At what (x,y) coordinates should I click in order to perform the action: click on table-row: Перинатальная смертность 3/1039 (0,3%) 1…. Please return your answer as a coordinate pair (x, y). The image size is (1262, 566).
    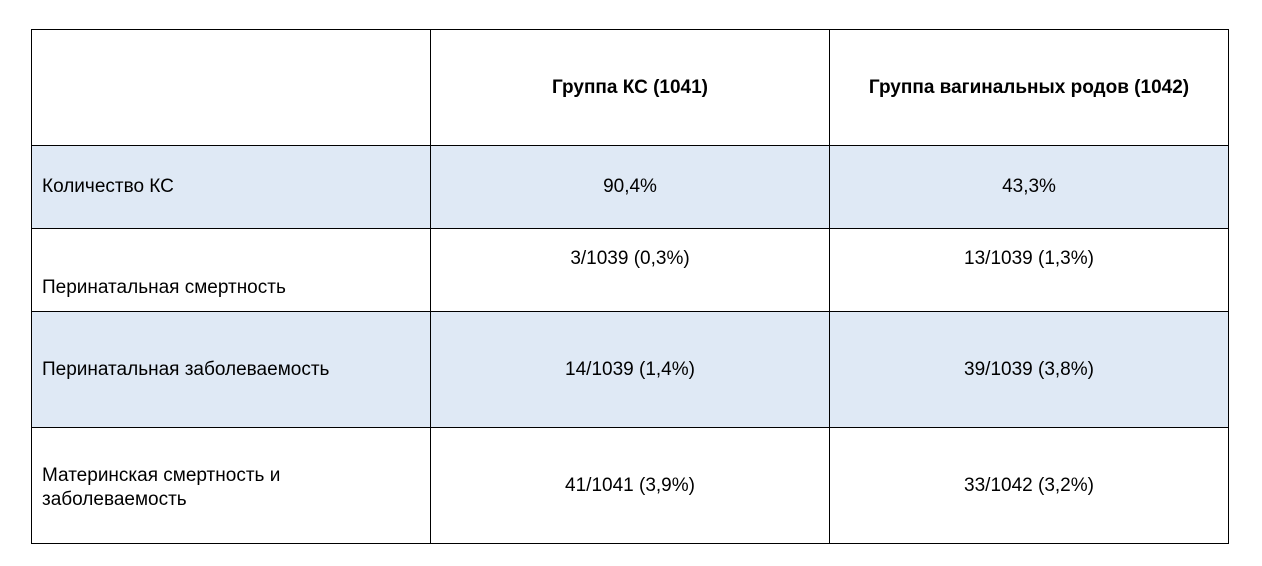
    Looking at the image, I should click on (630, 270).